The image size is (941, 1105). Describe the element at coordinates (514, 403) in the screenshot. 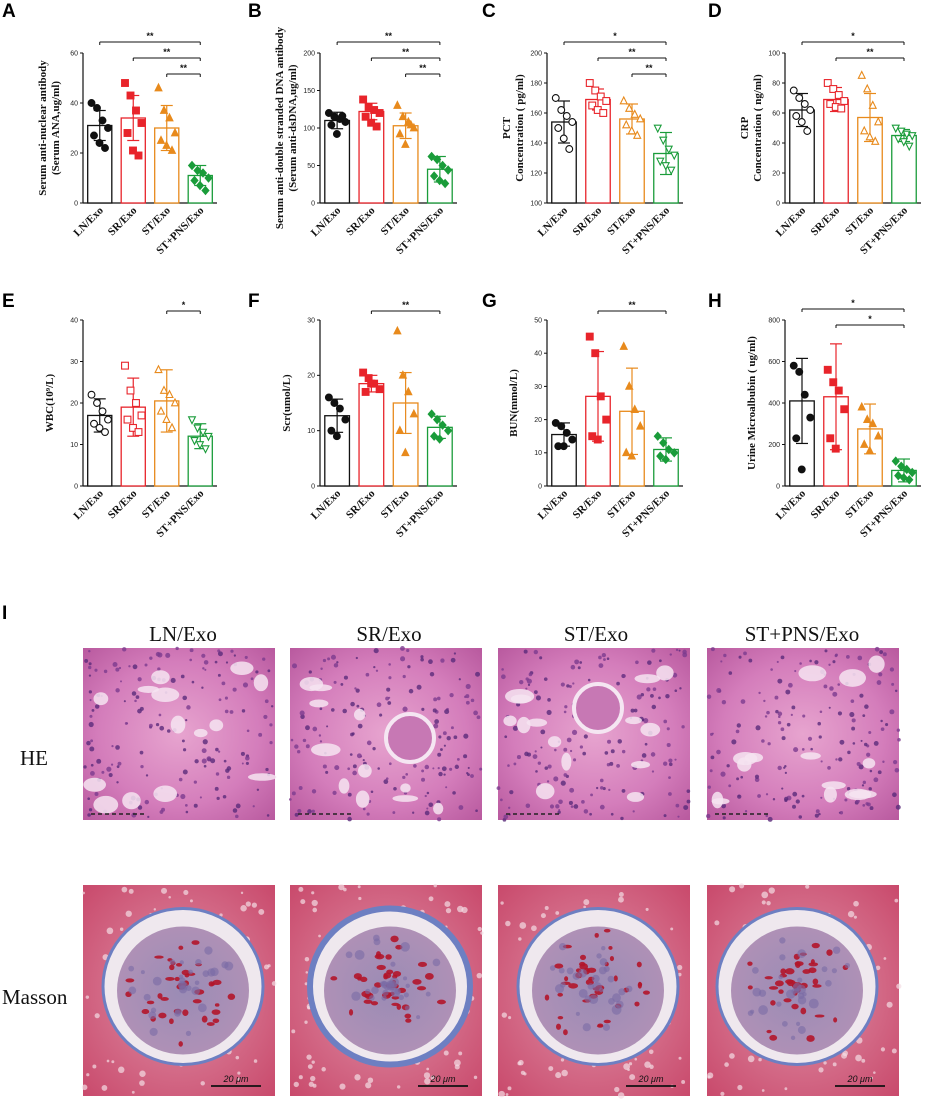

I see `y-axis-label: BUN(mmol/L)` at that location.